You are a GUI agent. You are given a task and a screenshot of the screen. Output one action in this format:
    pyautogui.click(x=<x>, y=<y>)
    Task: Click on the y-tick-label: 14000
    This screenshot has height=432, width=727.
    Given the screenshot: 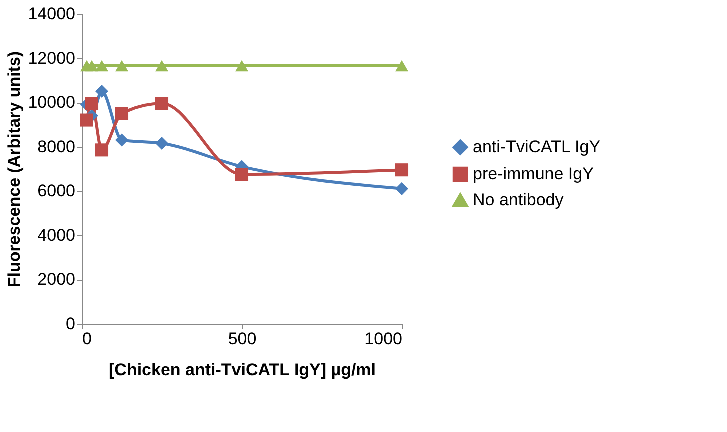 What is the action you would take?
    pyautogui.click(x=52, y=14)
    